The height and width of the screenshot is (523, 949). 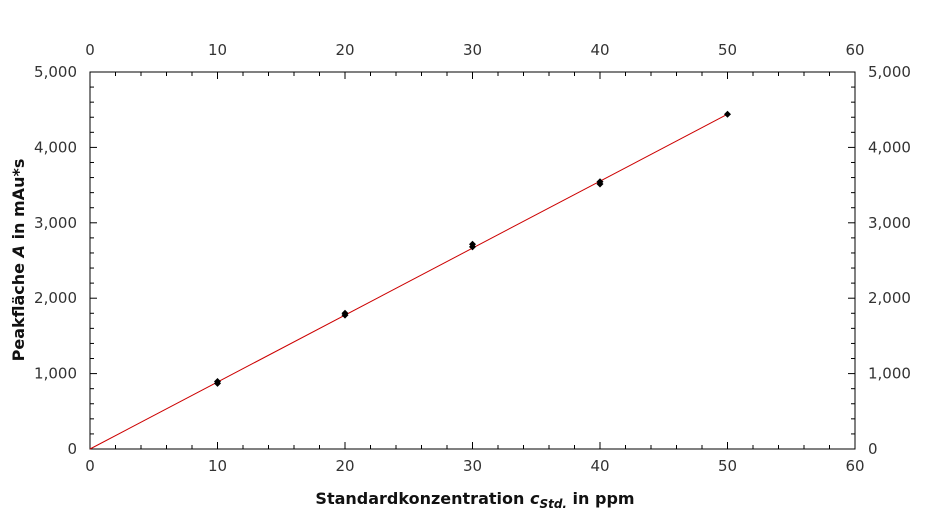 What do you see at coordinates (422, 498) in the screenshot?
I see `x-axis-title-prefix: Standardkonzentration` at bounding box center [422, 498].